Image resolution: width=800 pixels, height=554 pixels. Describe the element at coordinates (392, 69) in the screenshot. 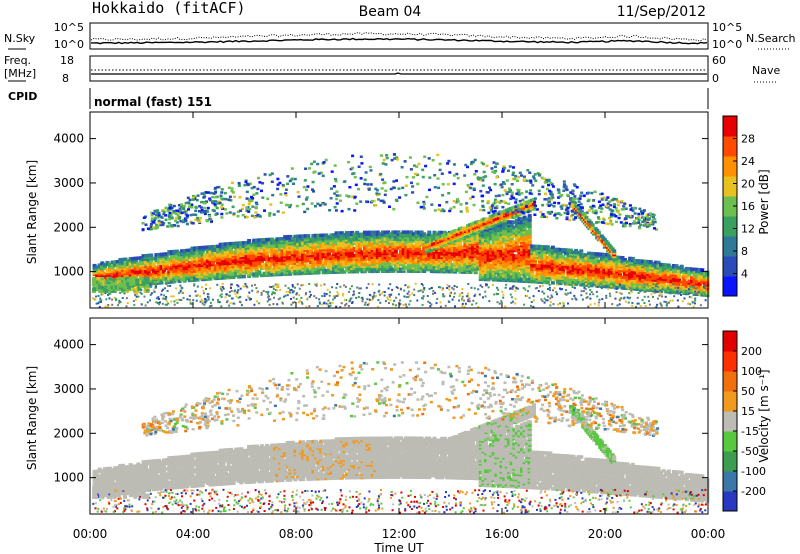

I see `freq-panel: Freq. [MHz] 18 8 60 0 Nave` at that location.